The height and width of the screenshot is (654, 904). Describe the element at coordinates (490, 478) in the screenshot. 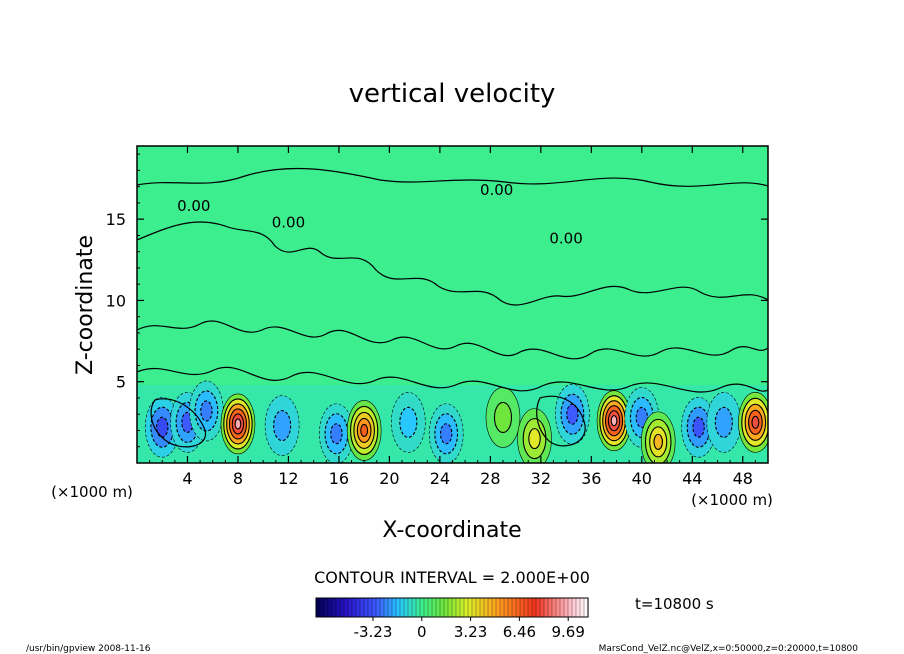

I see `x-tick-label: 28` at that location.